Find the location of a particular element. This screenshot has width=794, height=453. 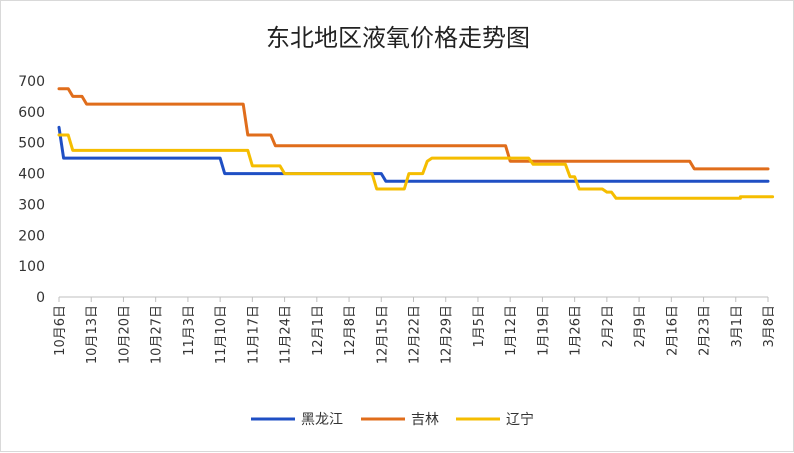

x-tick-label: 10月6日 is located at coordinates (60, 330).